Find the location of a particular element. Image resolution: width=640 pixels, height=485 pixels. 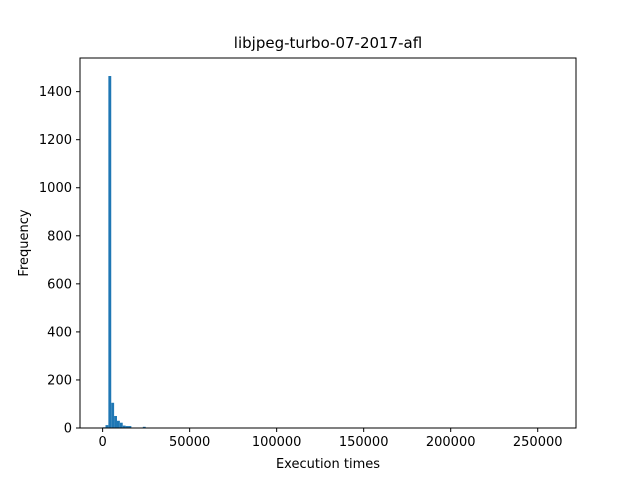

y-tick-label: 1000 is located at coordinates (55, 188).